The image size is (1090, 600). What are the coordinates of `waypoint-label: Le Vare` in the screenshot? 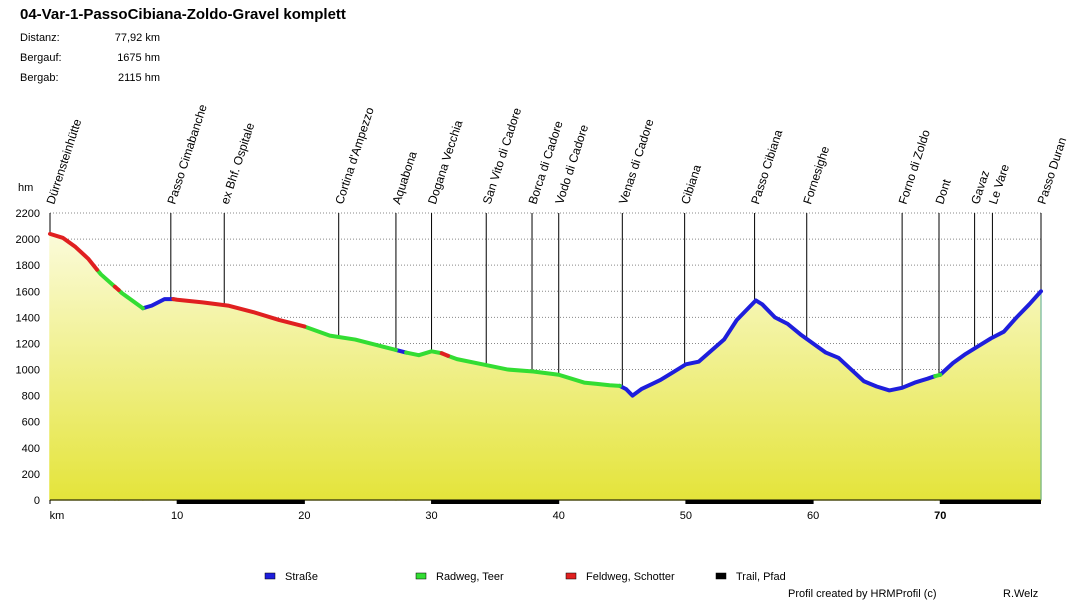 It's located at (999, 184).